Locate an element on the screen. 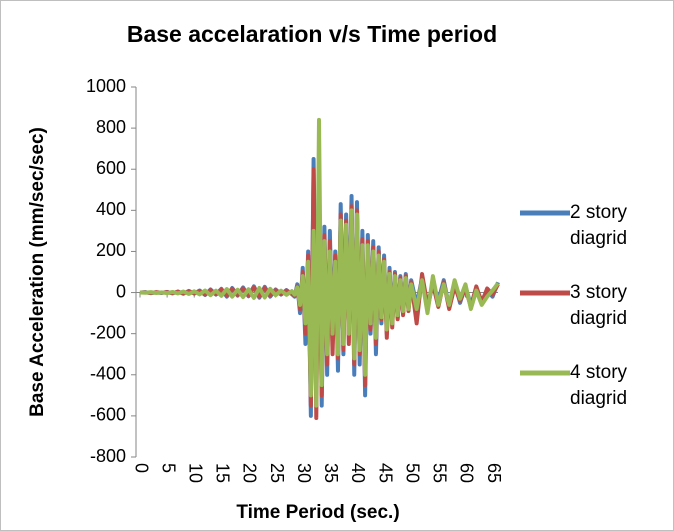 This screenshot has height=531, width=674. chart-title: Base accelaration v/s Time period is located at coordinates (312, 34).